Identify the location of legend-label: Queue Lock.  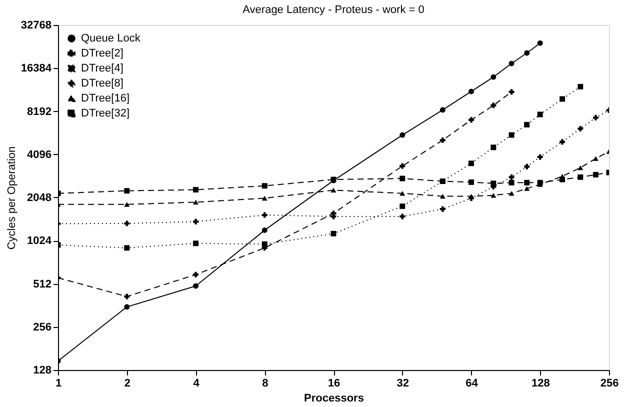
(111, 38).